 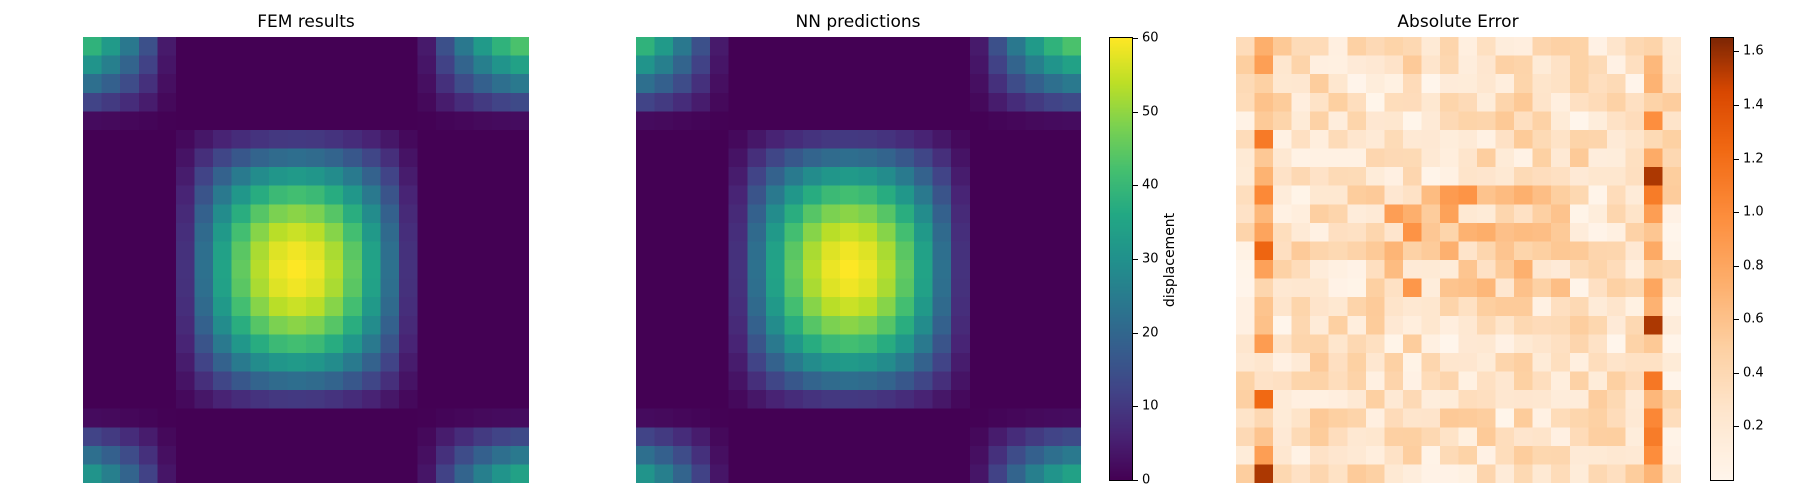 I want to click on error-tick-label: 0.2, so click(x=1753, y=426).